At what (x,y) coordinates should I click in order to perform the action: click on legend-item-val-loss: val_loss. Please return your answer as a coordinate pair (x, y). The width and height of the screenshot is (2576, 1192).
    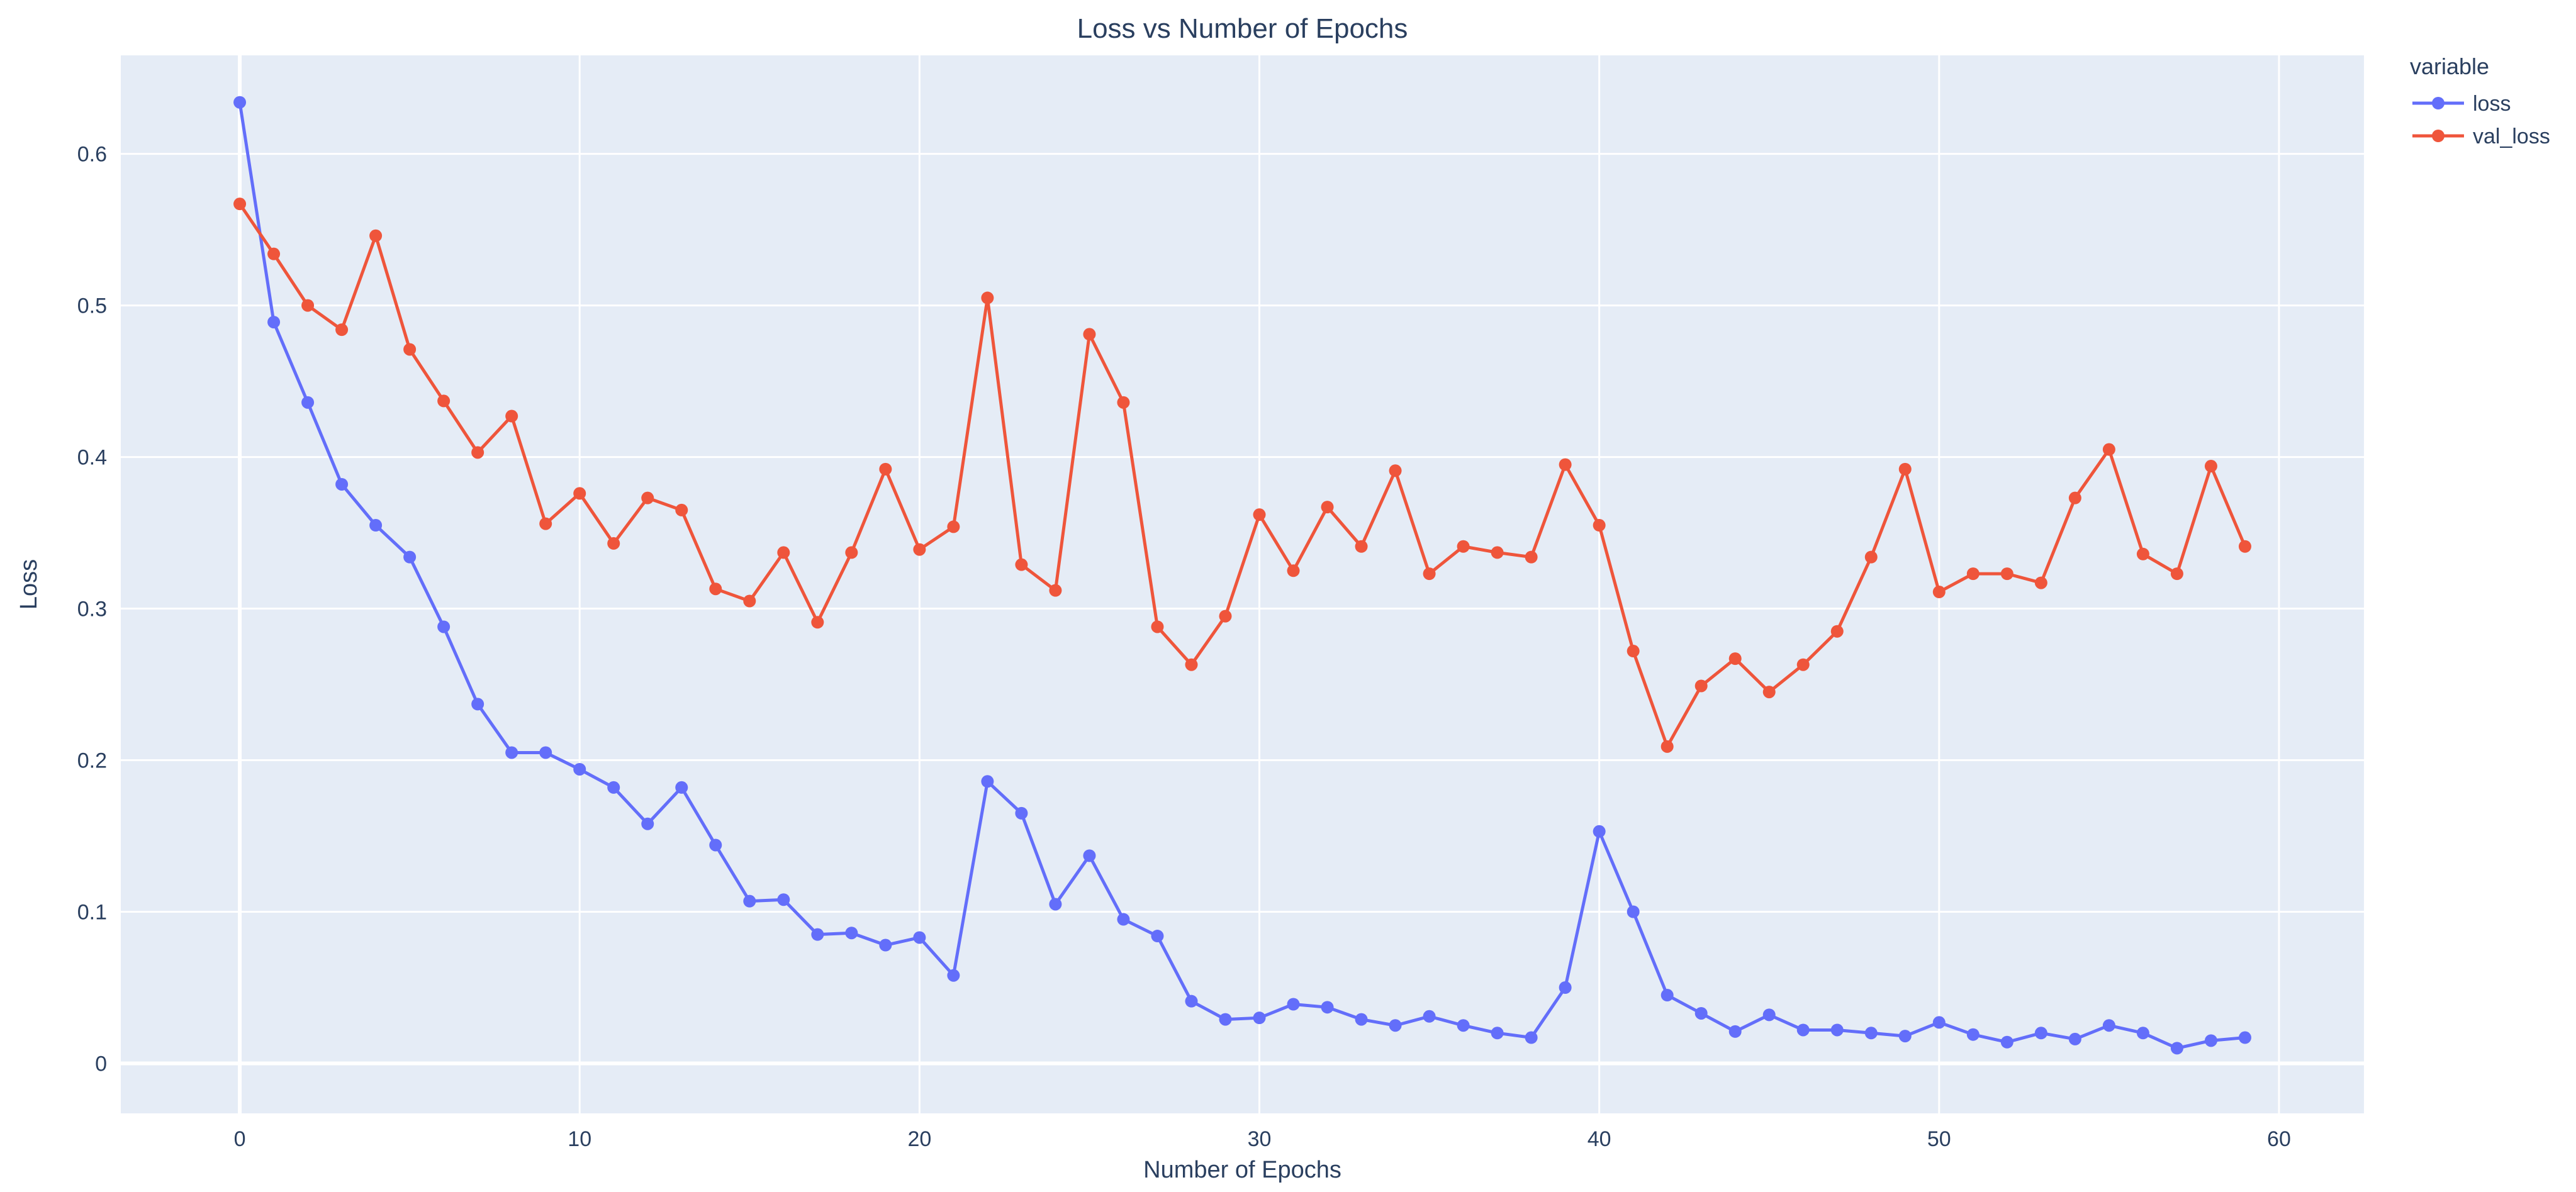
    Looking at the image, I should click on (2481, 136).